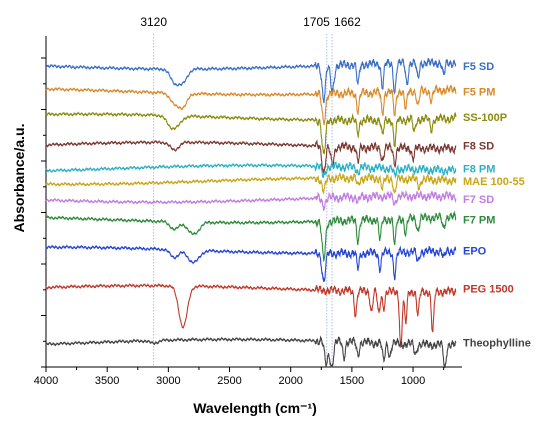  What do you see at coordinates (494, 182) in the screenshot?
I see `series-label: MAE 100-55` at bounding box center [494, 182].